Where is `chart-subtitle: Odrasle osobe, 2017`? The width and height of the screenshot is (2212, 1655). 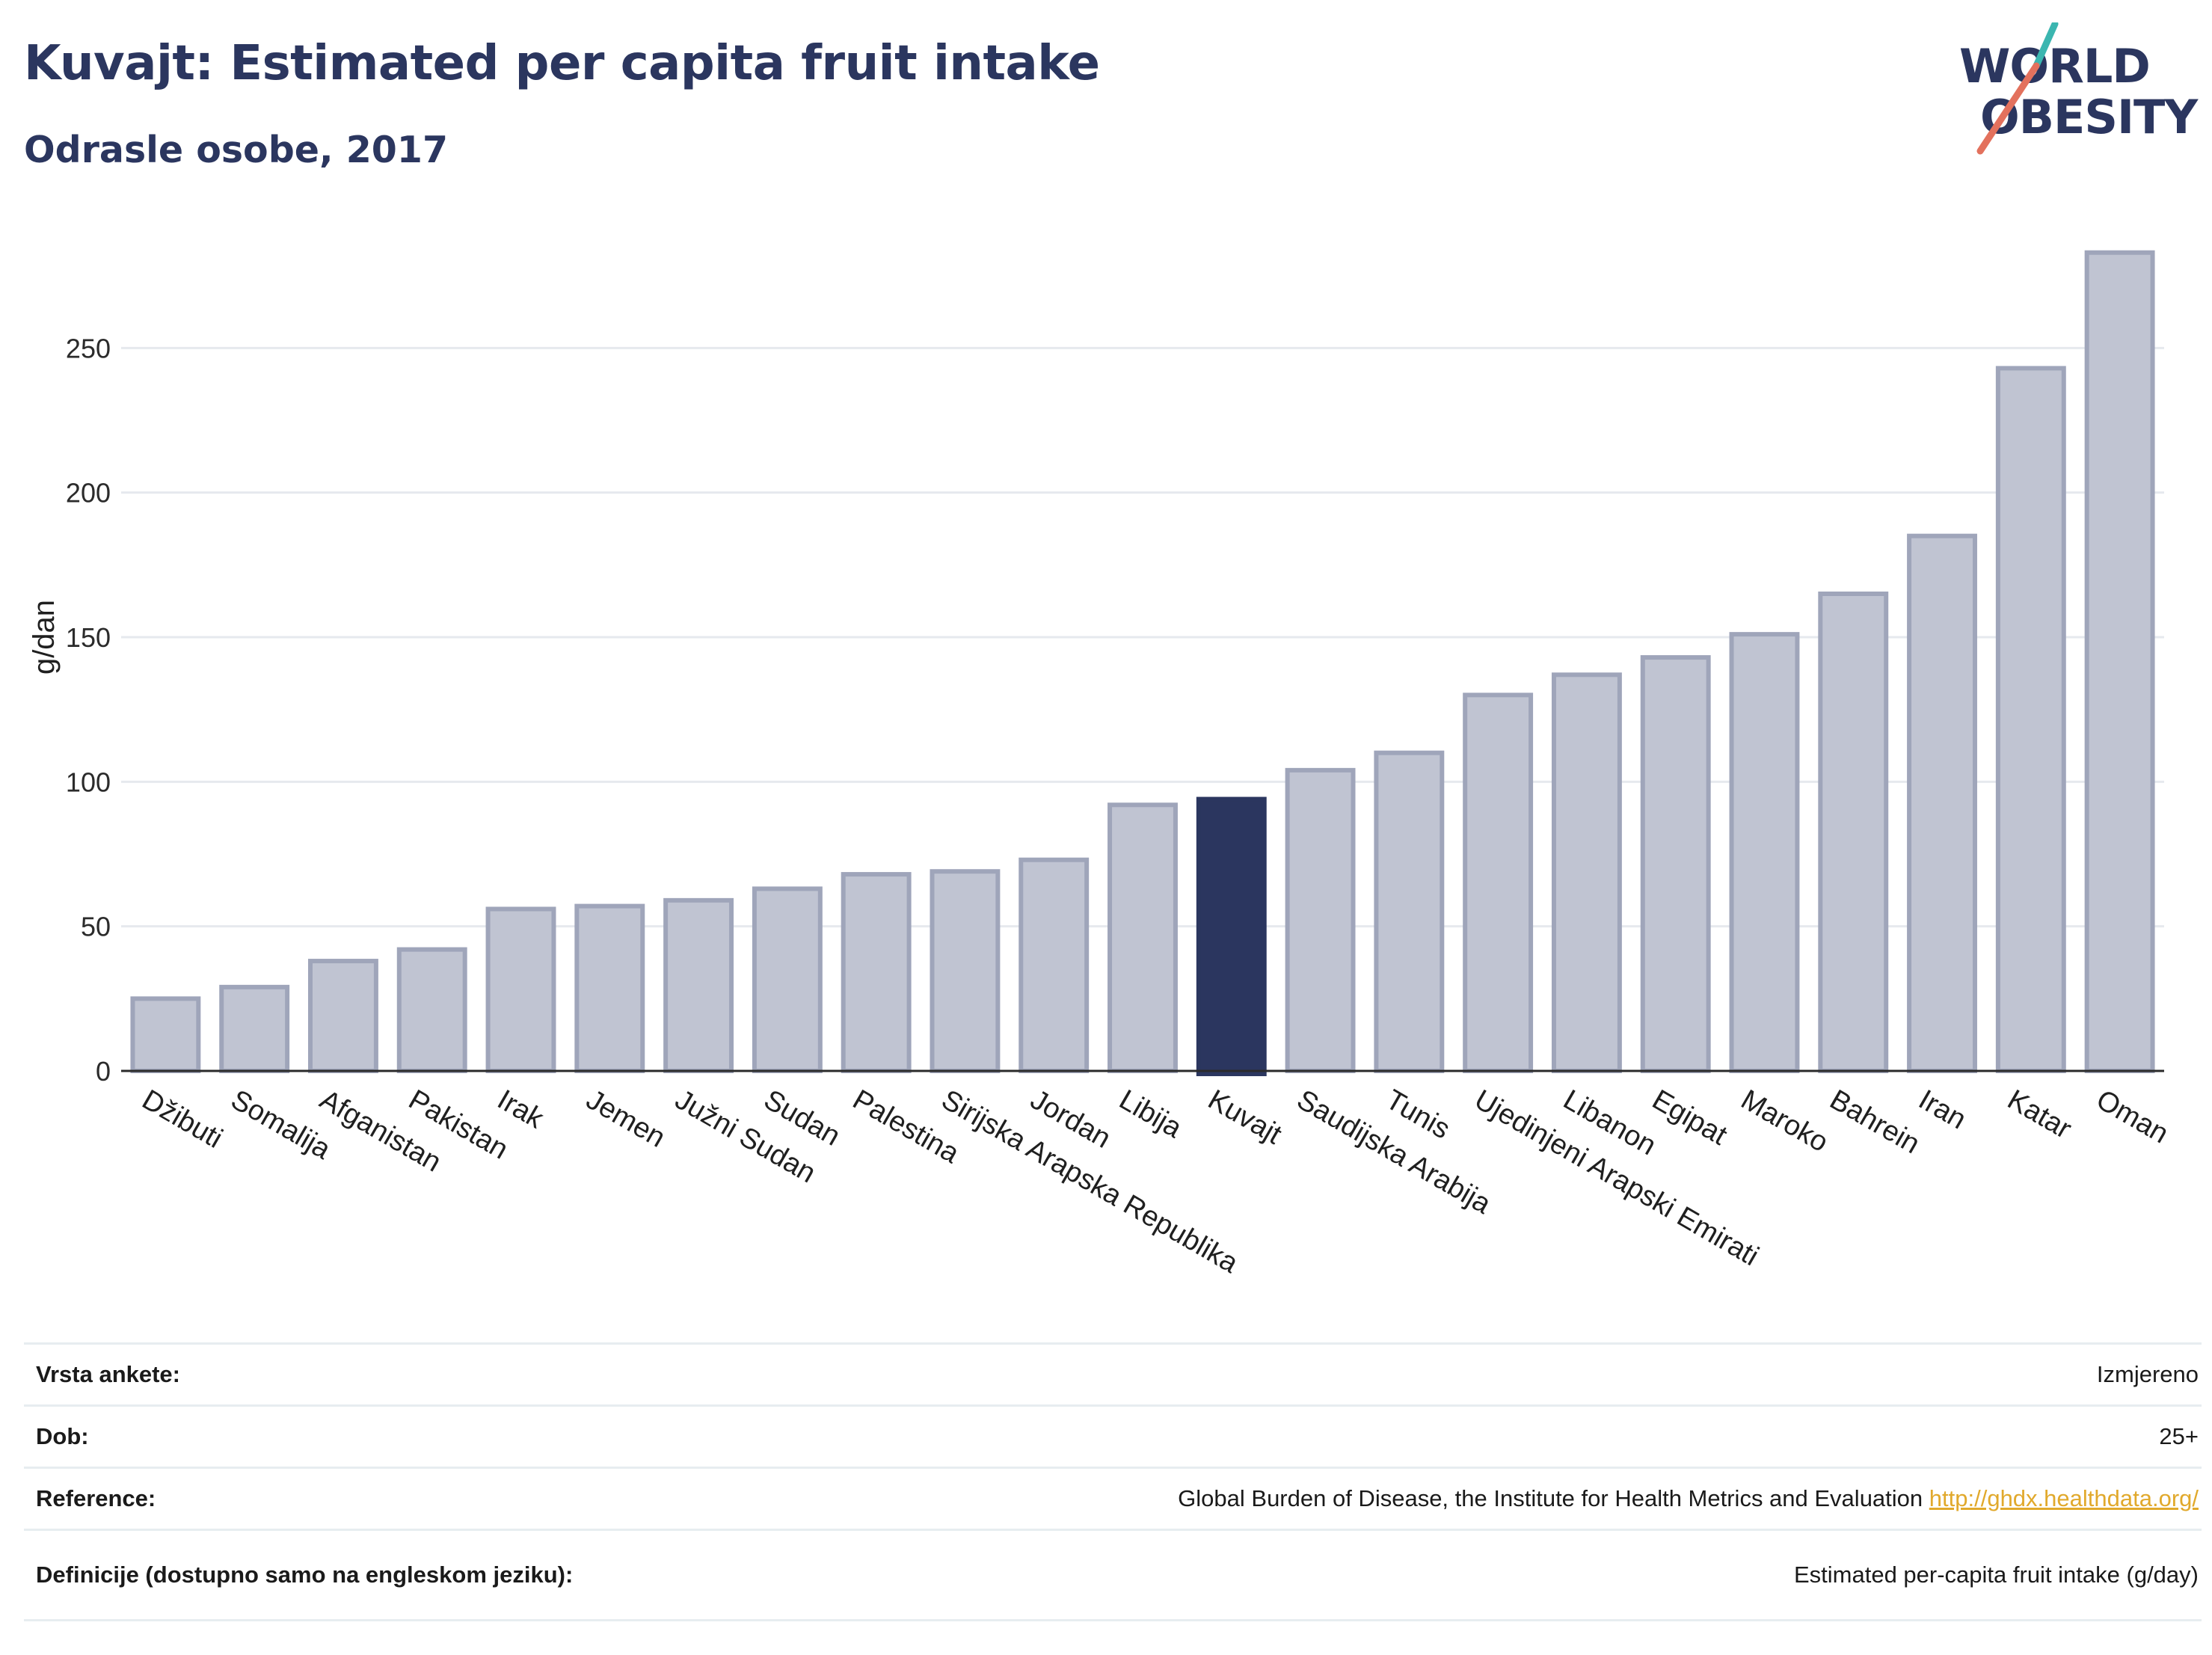
chart-subtitle: Odrasle osobe, 2017 is located at coordinates (237, 150).